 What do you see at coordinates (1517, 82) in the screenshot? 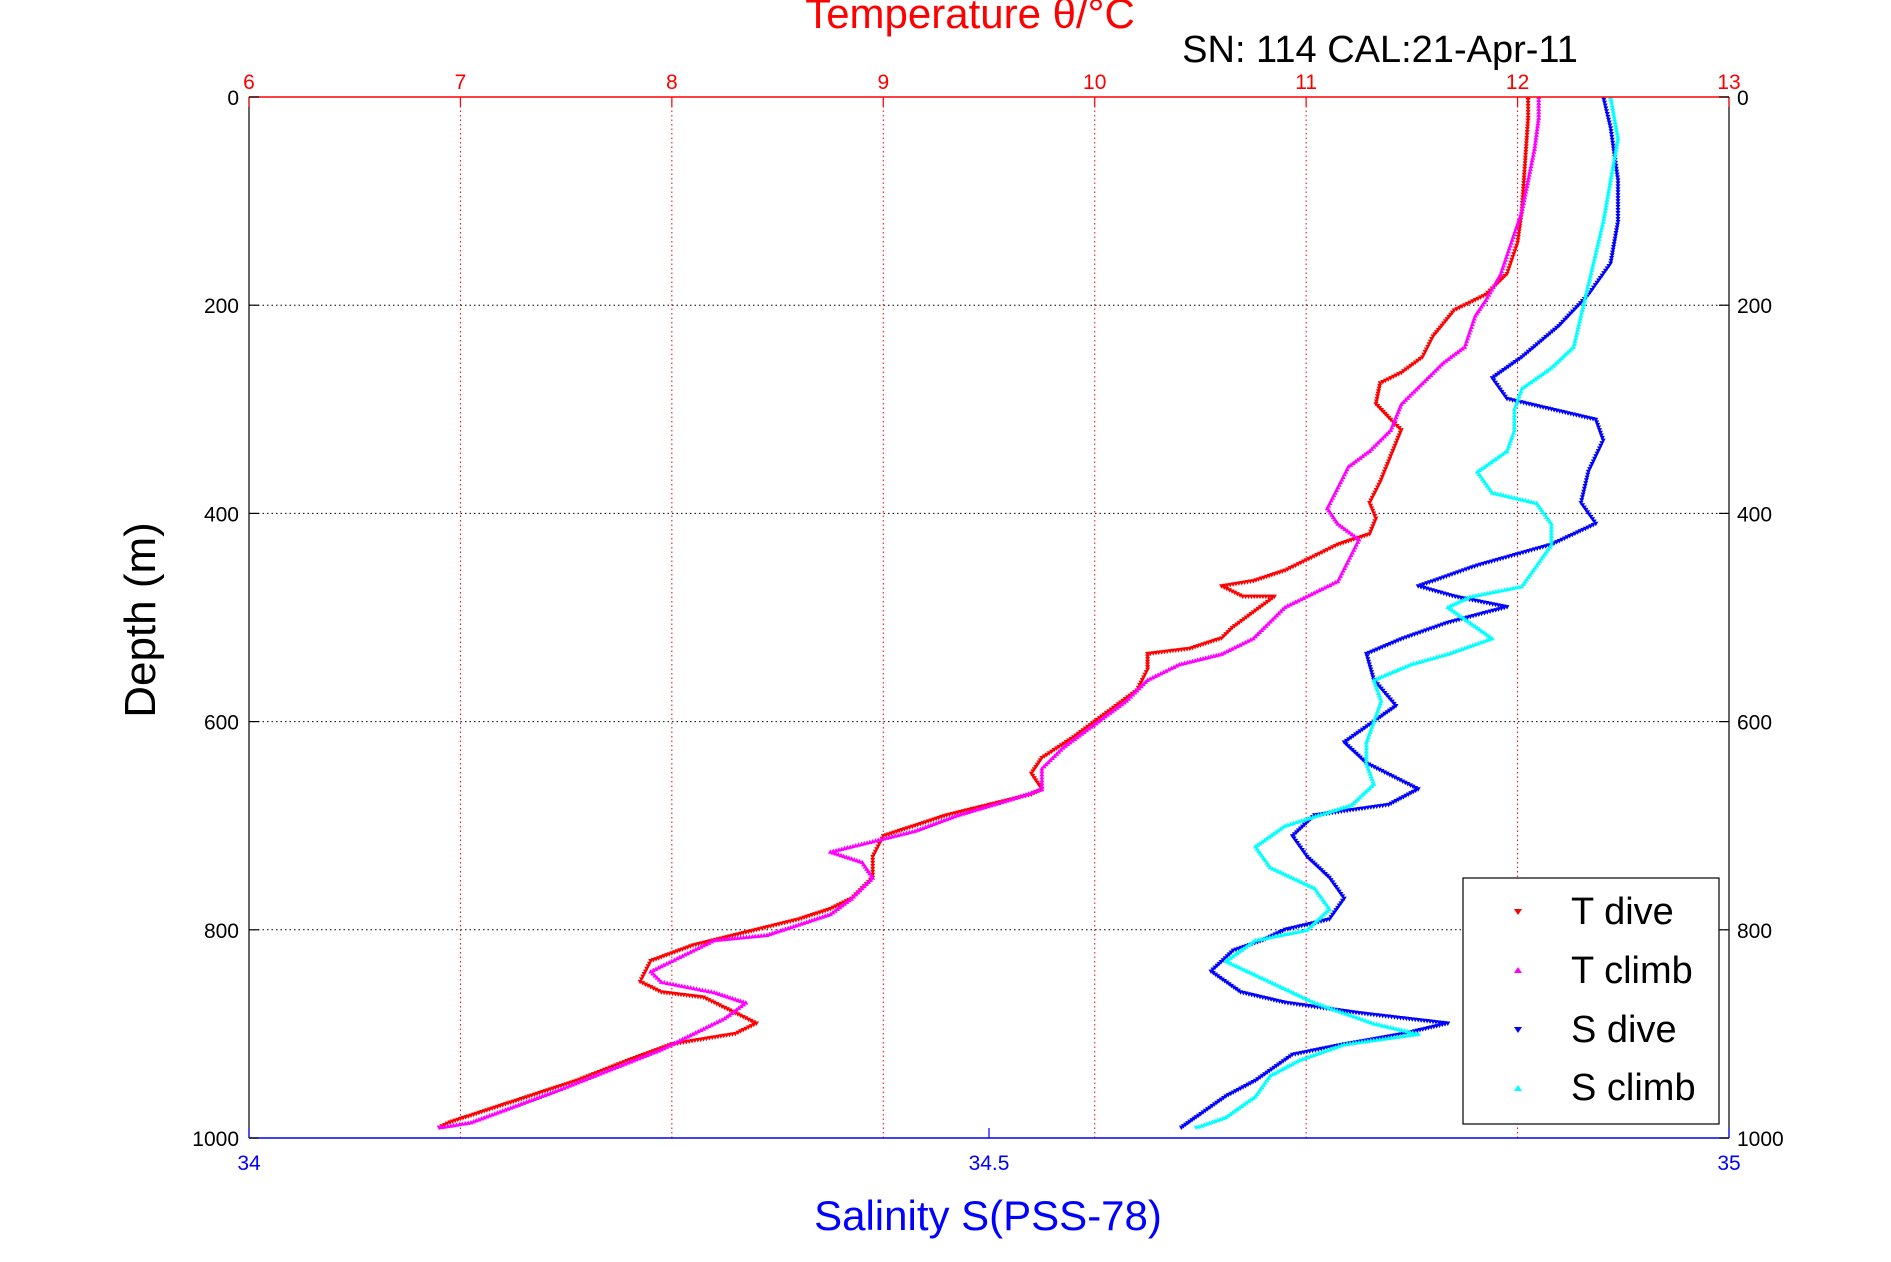
I see `temperature-tick-label: 12` at bounding box center [1517, 82].